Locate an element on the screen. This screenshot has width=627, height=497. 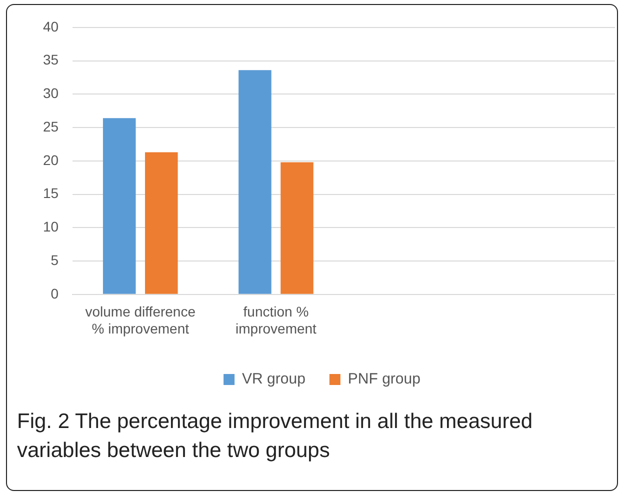
caption: Fig. 2 The percentage improvement in all the measured variables between the two groups is located at coordinates (275, 436).